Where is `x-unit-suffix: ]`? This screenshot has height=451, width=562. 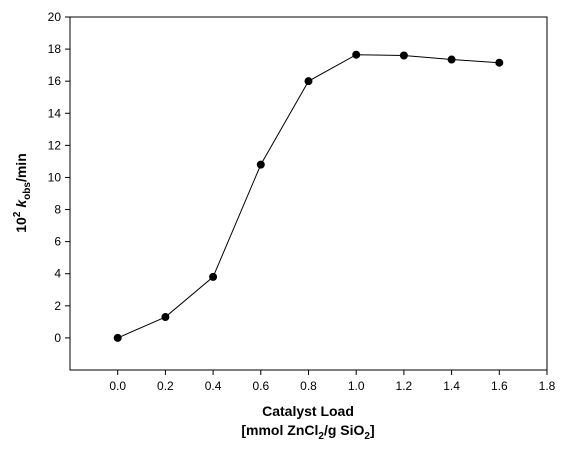 x-unit-suffix: ] is located at coordinates (372, 430).